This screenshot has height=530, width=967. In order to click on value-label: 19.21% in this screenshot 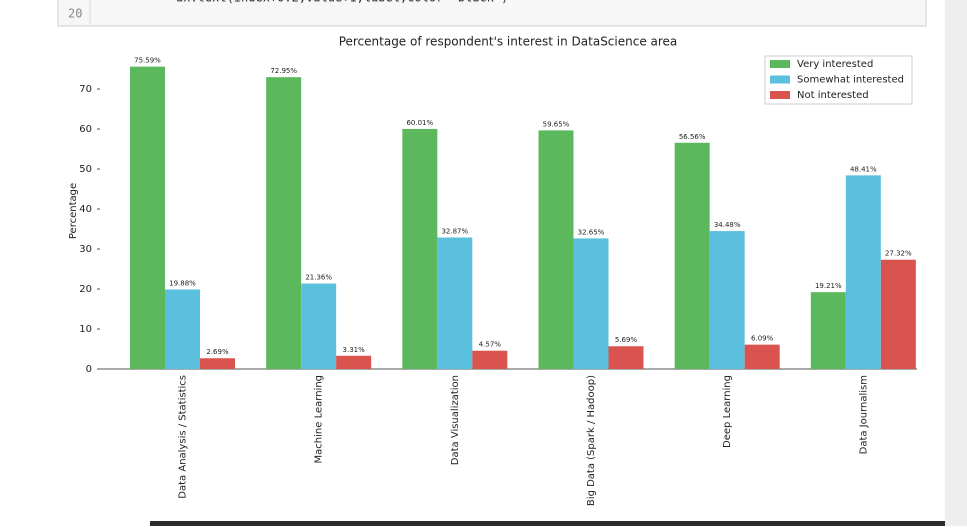, I will do `click(828, 286)`.